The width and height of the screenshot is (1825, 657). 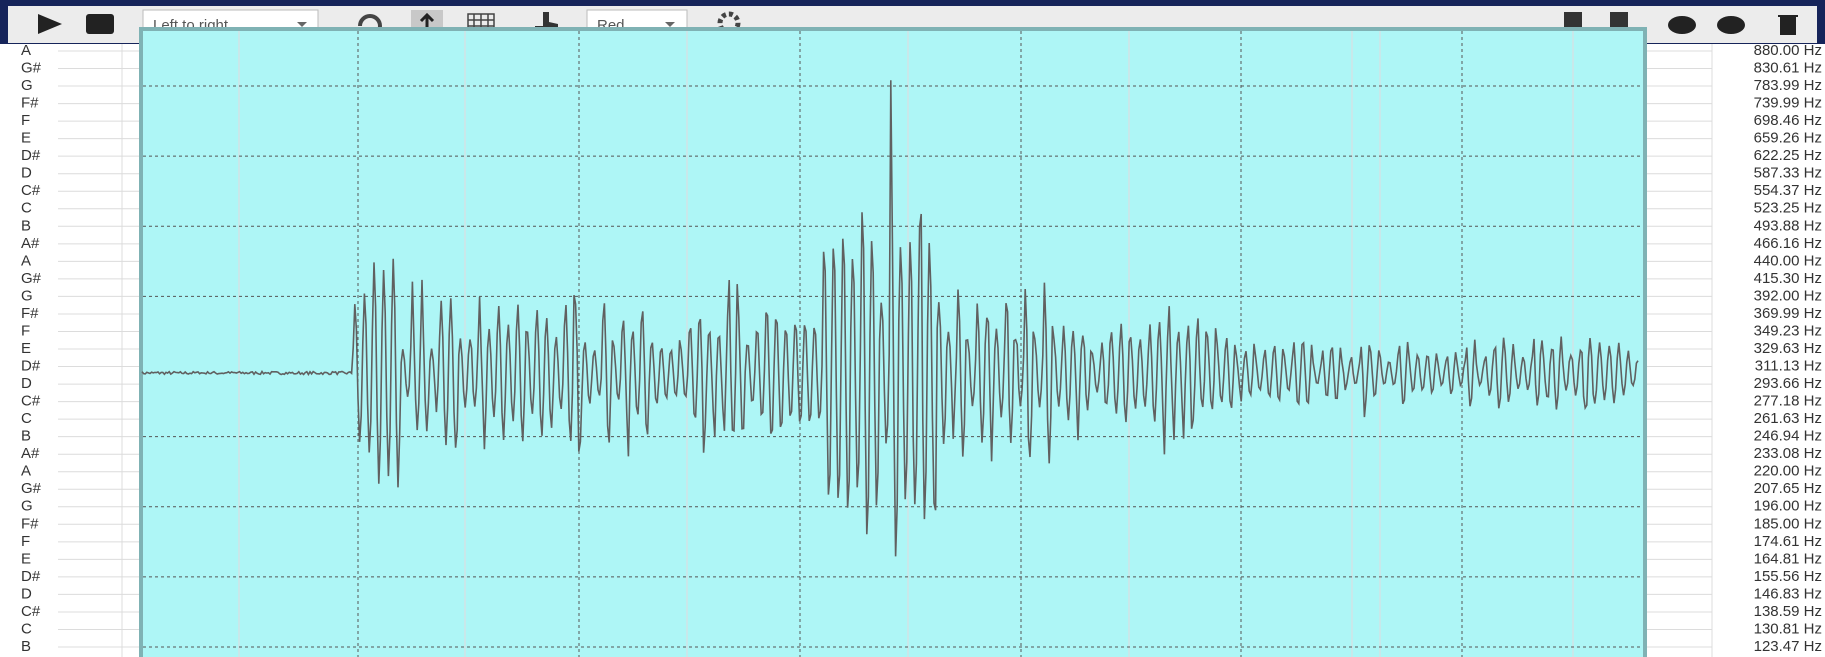 I want to click on frequency-label: 440.00 Hz, so click(x=1788, y=260).